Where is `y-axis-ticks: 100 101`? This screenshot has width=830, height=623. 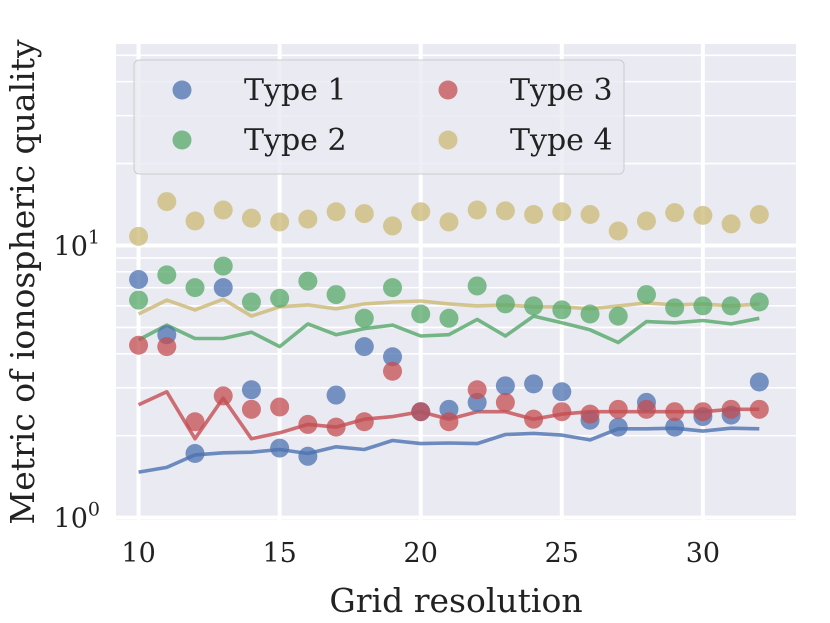
y-axis-ticks: 100 101 is located at coordinates (77, 380).